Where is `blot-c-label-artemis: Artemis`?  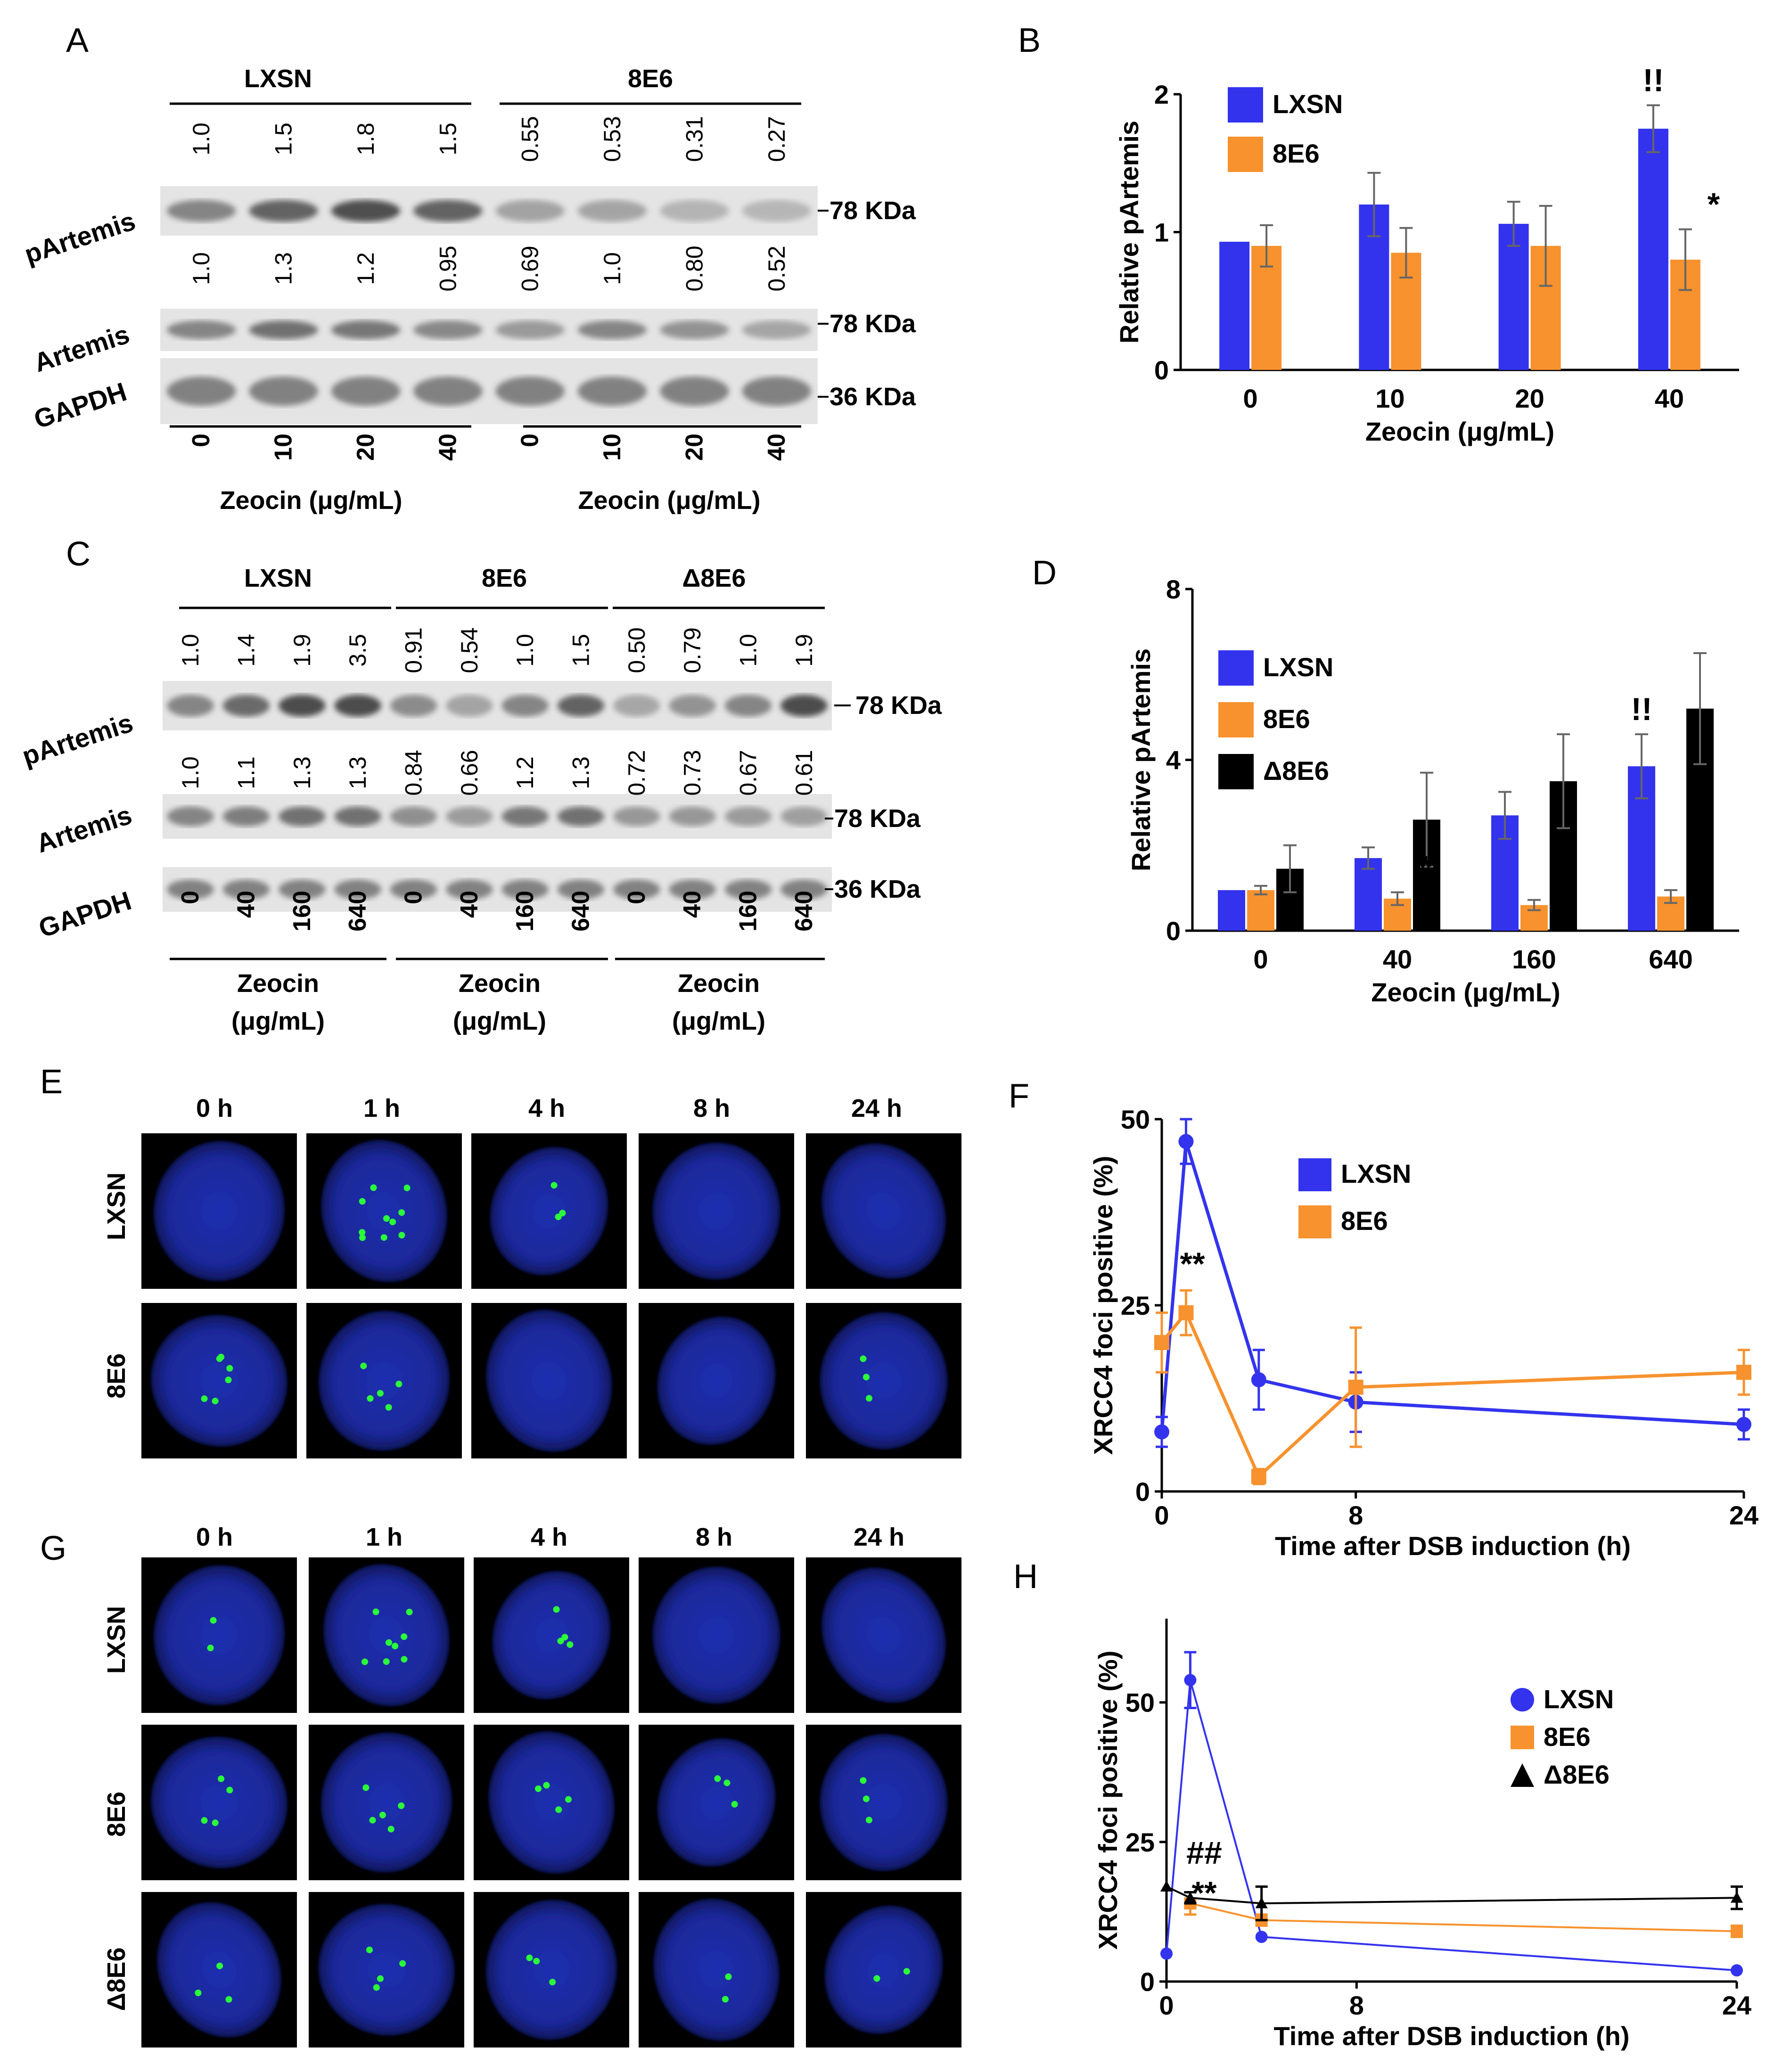 blot-c-label-artemis: Artemis is located at coordinates (84, 829).